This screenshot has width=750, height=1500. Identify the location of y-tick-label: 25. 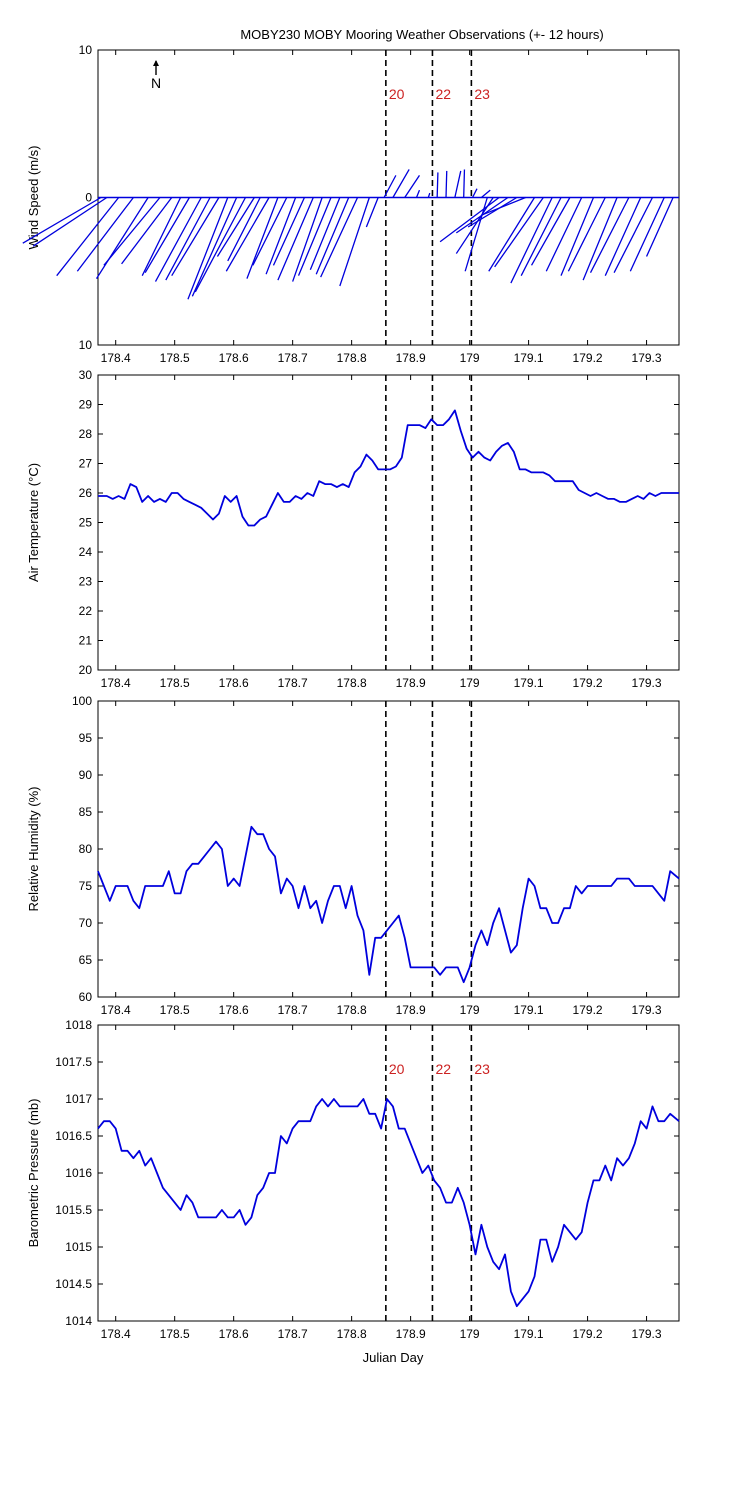
(86, 523).